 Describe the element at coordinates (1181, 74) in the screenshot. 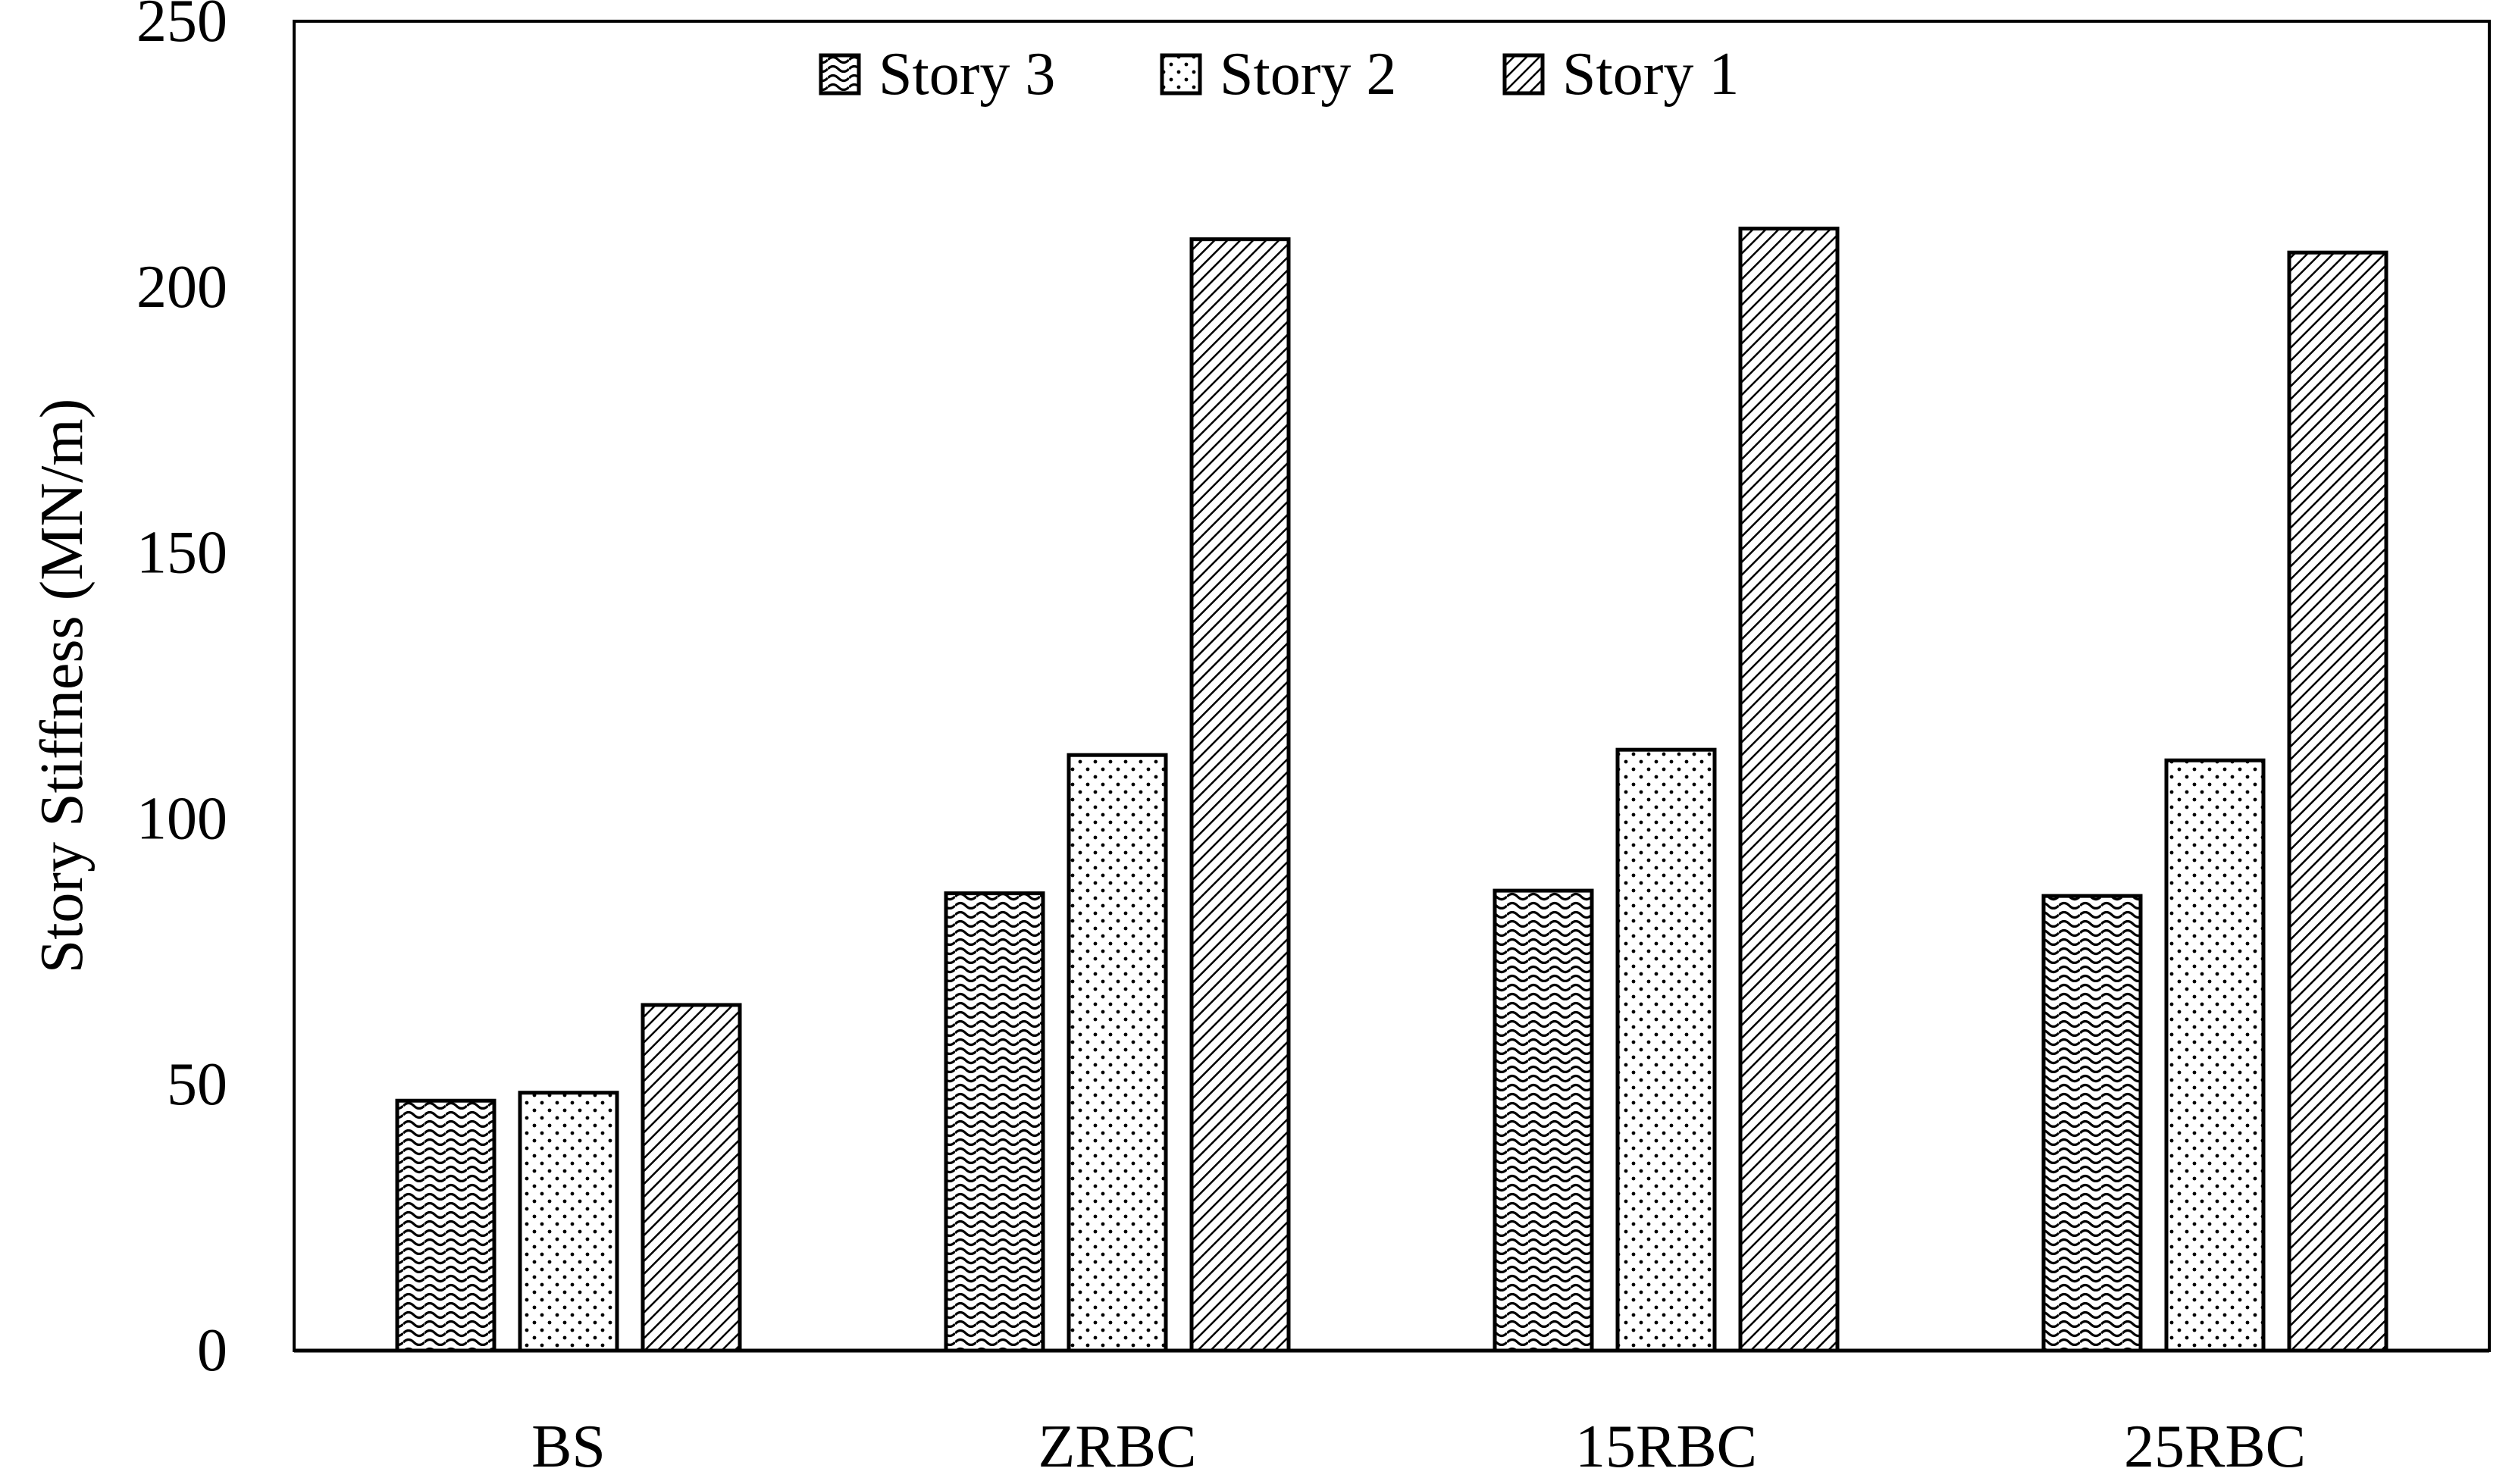

I see `legend-swatch-dots-icon` at that location.